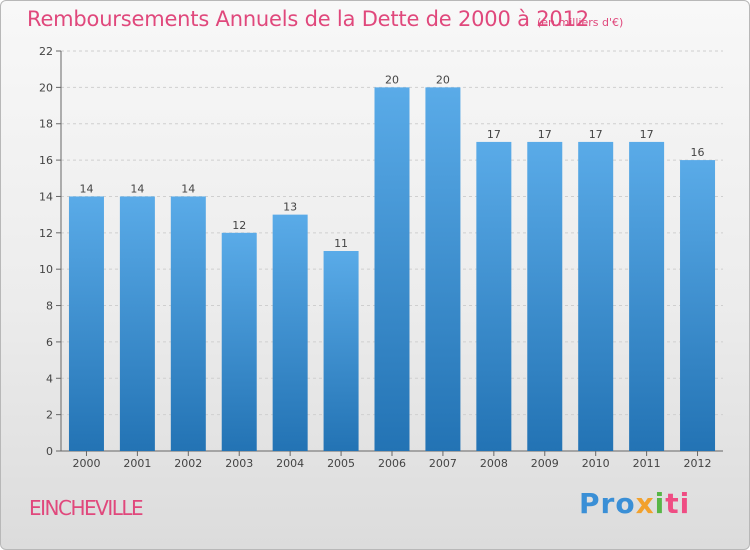 Image resolution: width=750 pixels, height=550 pixels. I want to click on commune-name: EINCHEVILLE, so click(86, 508).